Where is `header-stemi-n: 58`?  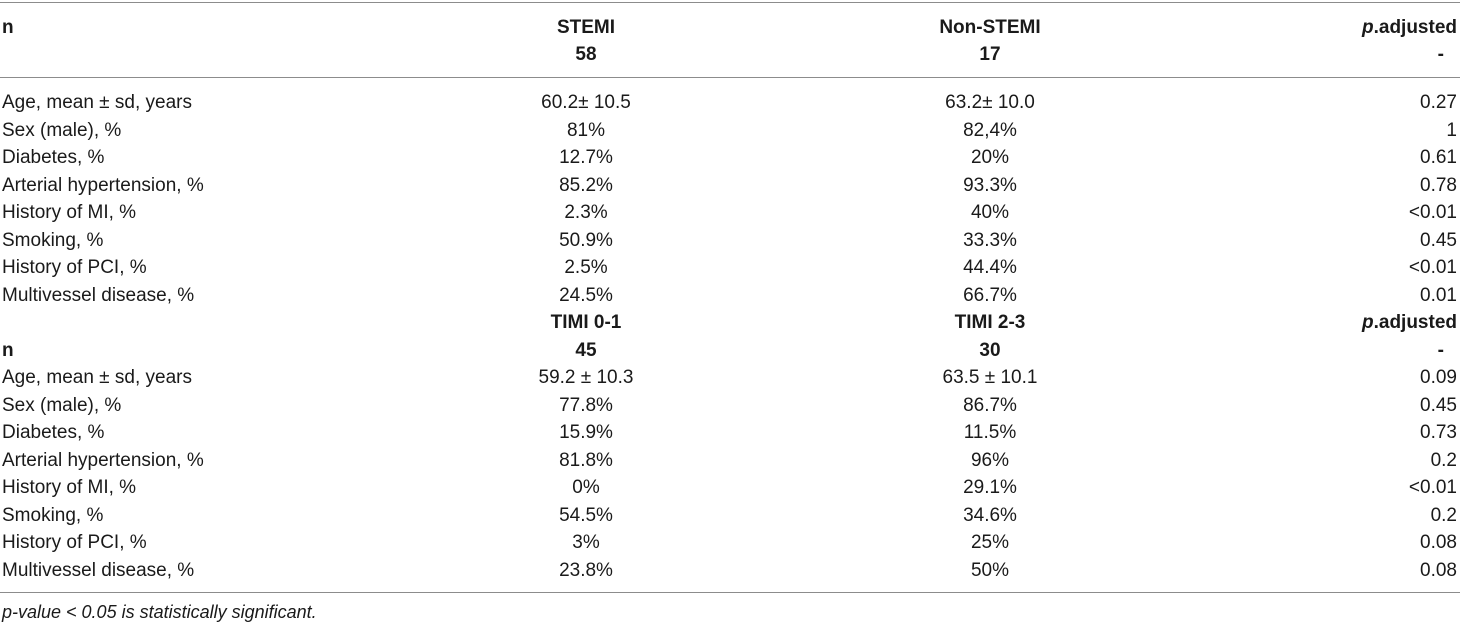
header-stemi-n: 58 is located at coordinates (586, 54).